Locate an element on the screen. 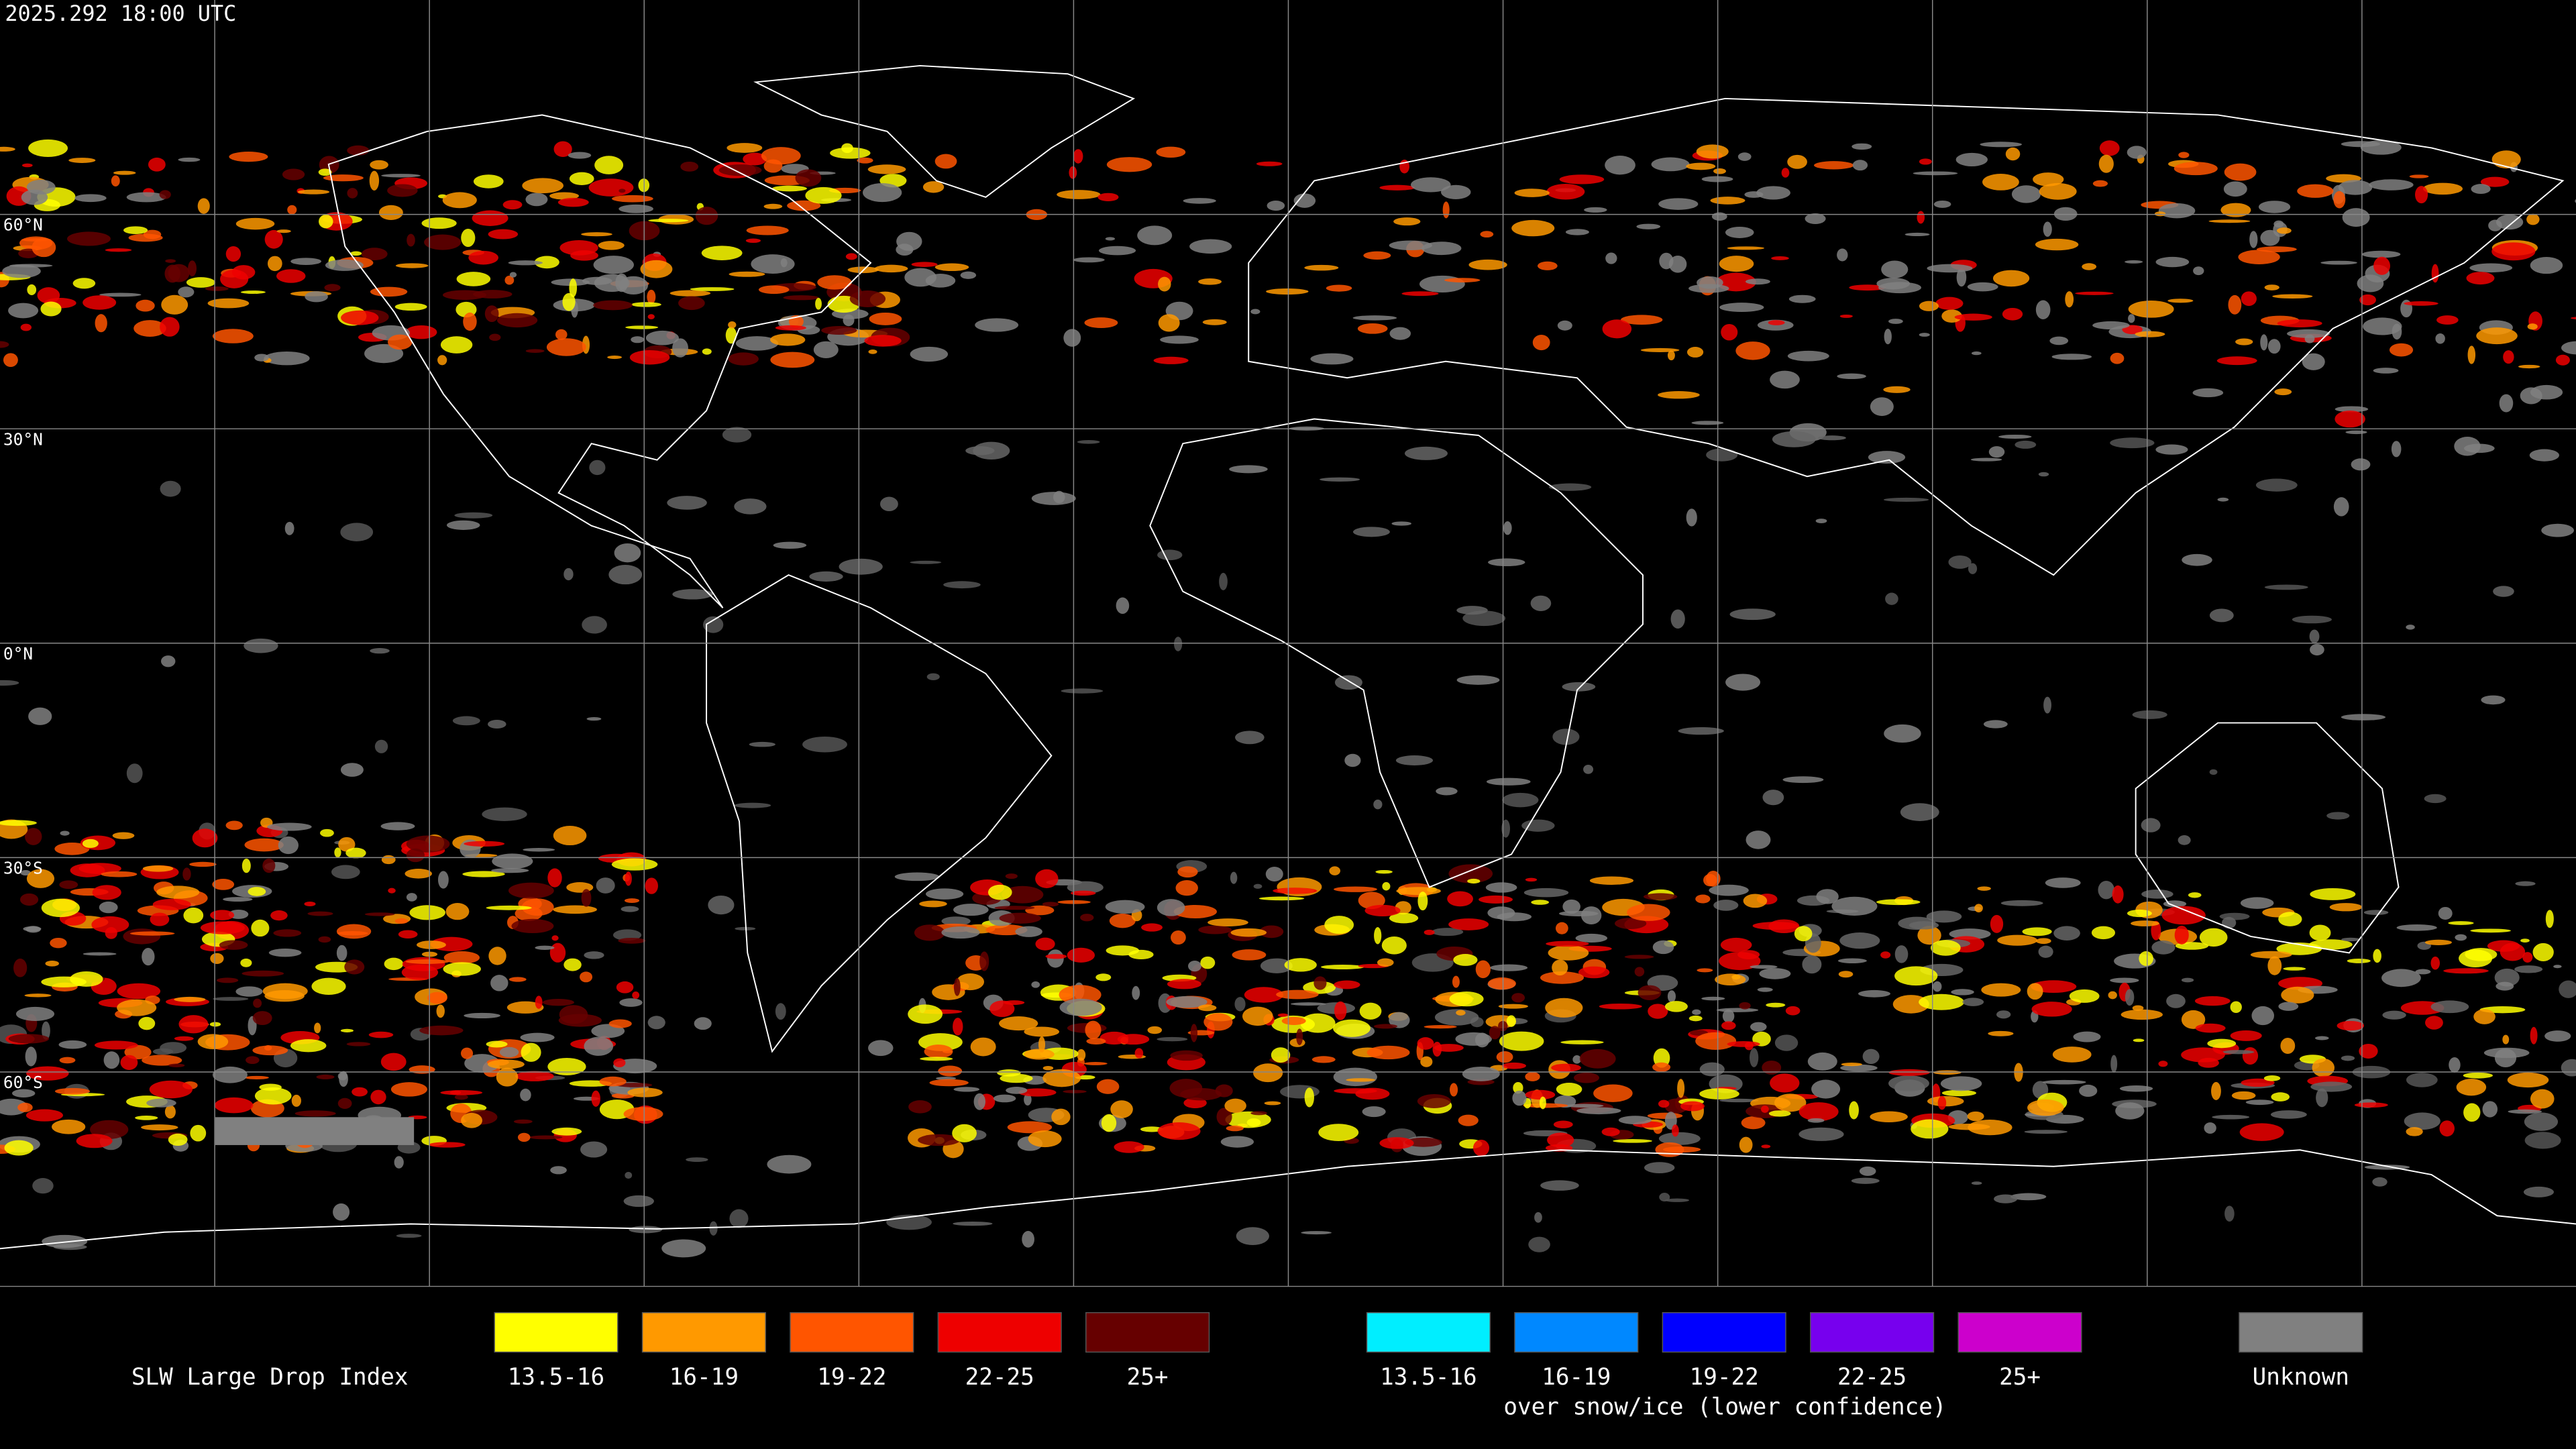  latitude-label: 60°N is located at coordinates (23, 225).